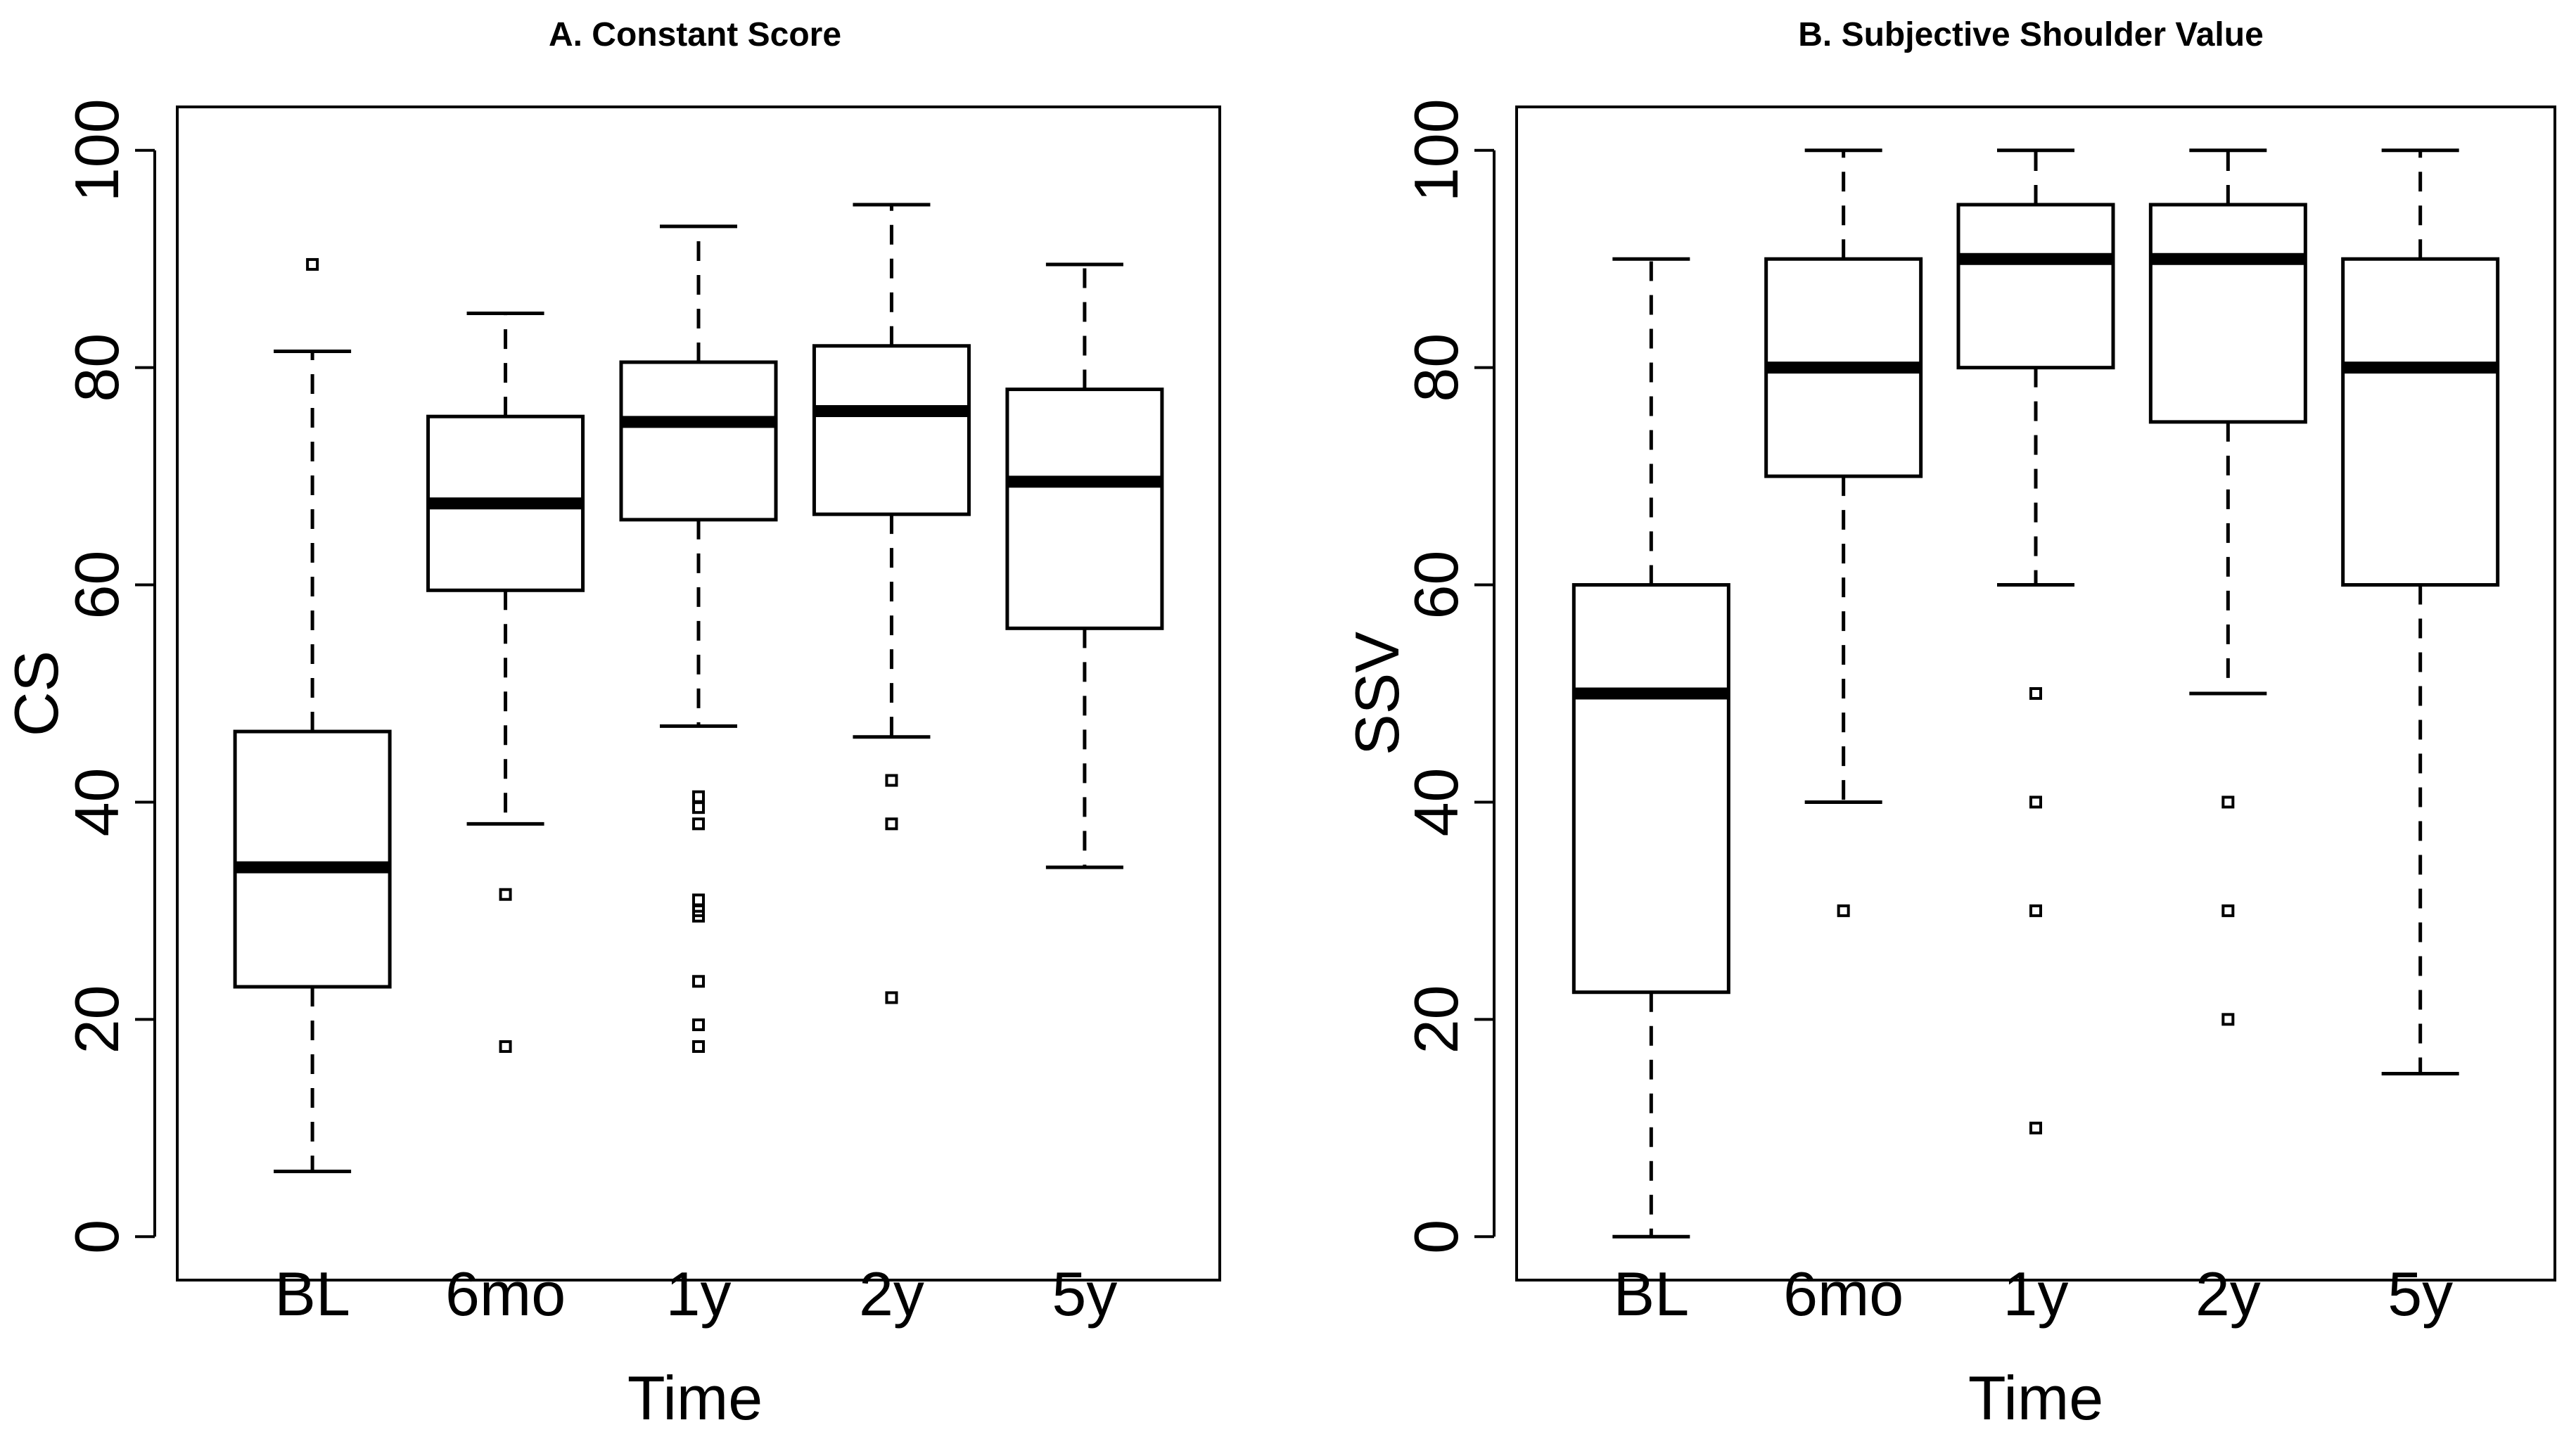  I want to click on chart-title: B. Subjective Shoulder Value, so click(2031, 34).